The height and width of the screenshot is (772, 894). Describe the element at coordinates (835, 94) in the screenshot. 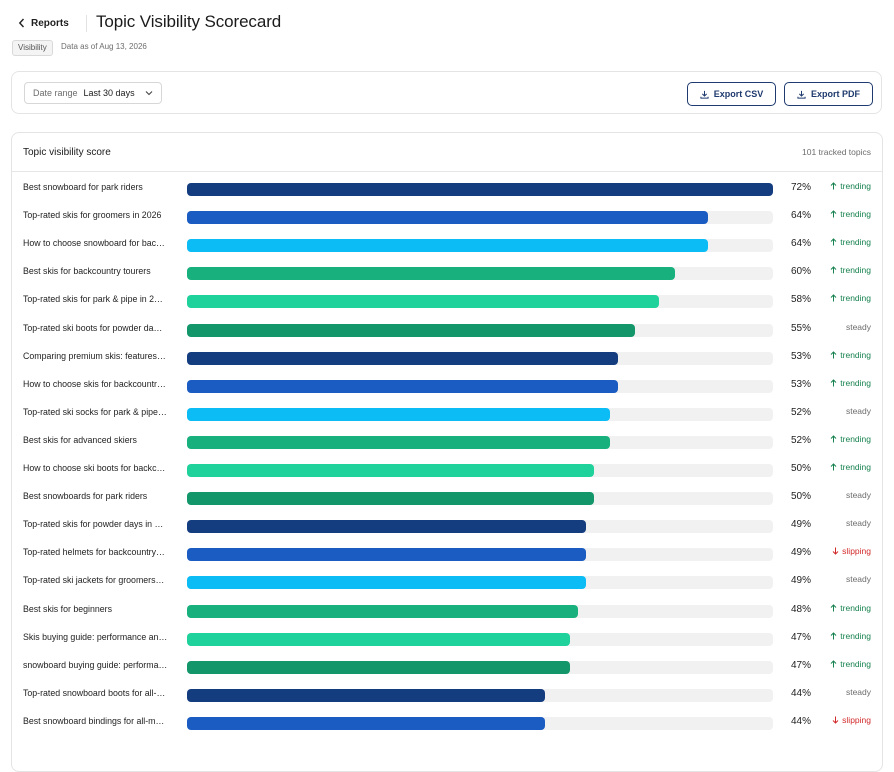

I see `export-pdf-label: Export PDF` at that location.